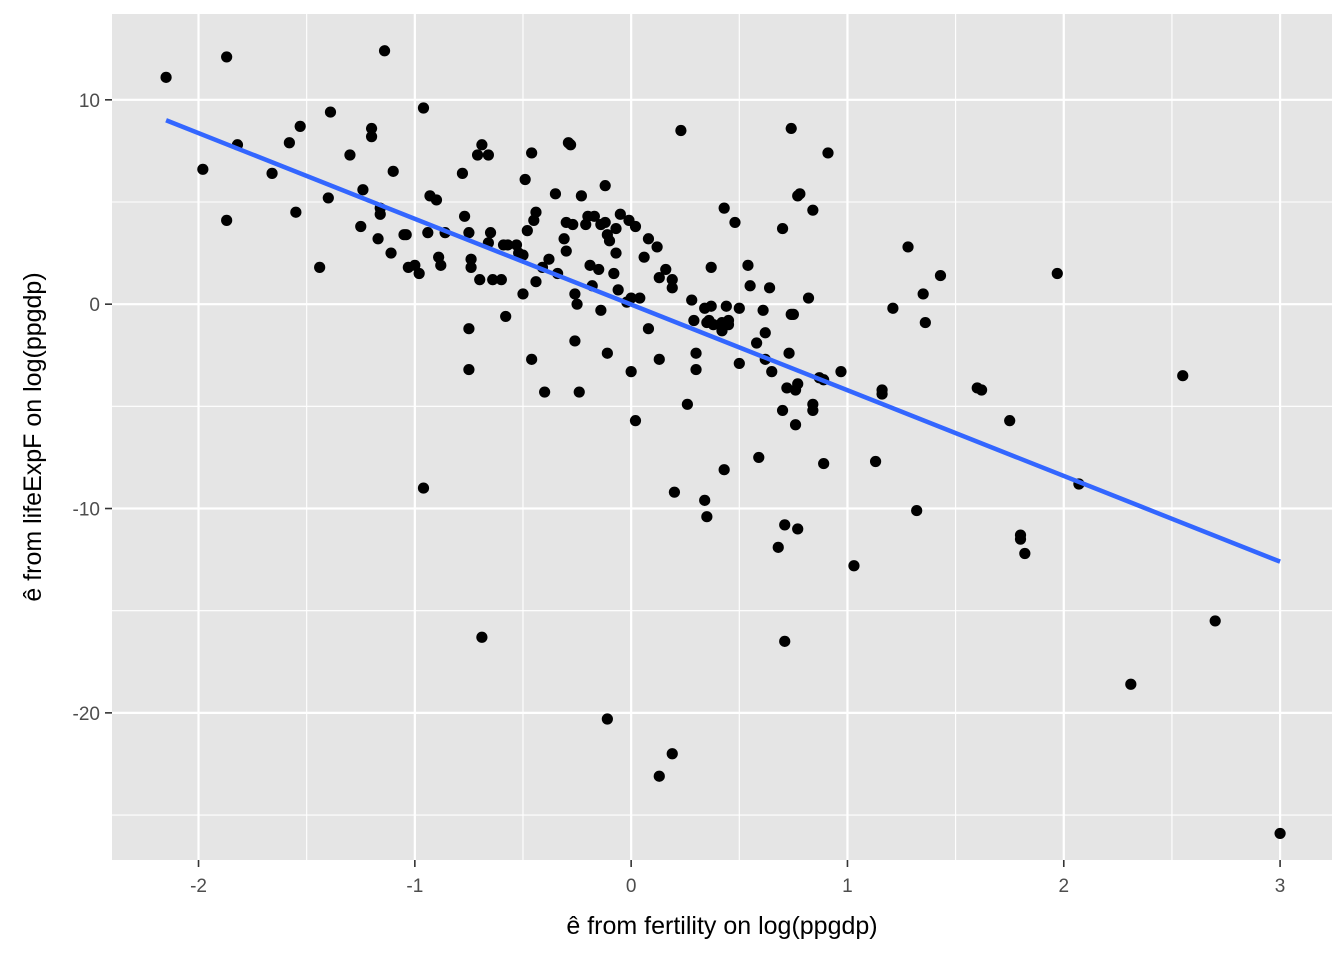 The height and width of the screenshot is (960, 1344). I want to click on x-tick-label: 0, so click(631, 886).